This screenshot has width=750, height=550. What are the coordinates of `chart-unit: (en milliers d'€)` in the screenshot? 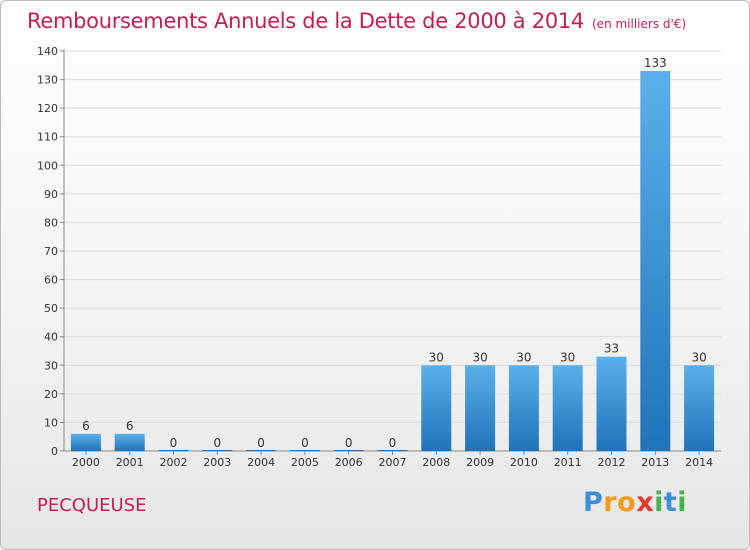 It's located at (639, 24).